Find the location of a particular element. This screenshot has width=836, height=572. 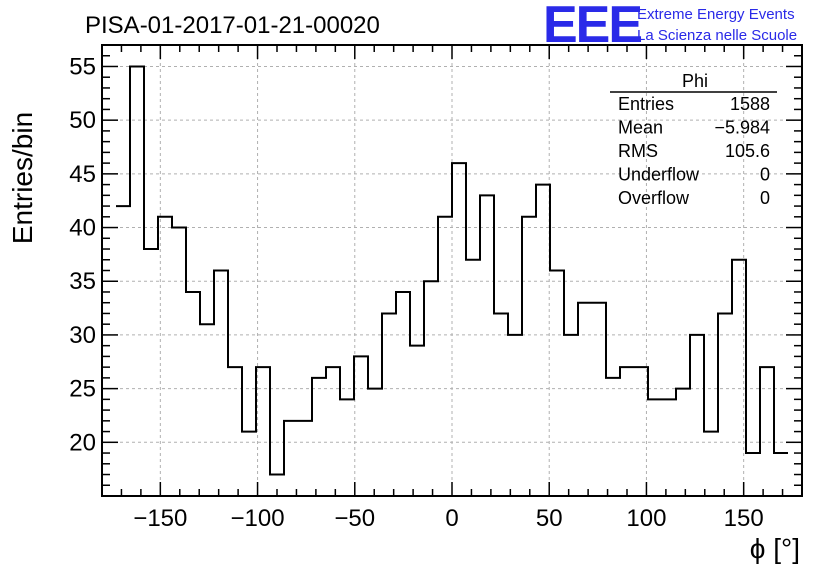

y-tick-label: 50 is located at coordinates (82, 120).